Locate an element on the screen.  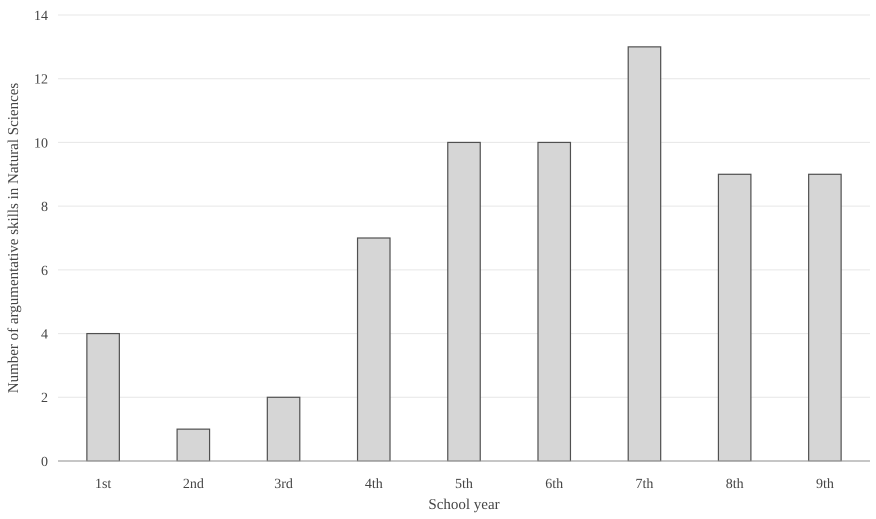
x-axis-title: School year is located at coordinates (464, 505).